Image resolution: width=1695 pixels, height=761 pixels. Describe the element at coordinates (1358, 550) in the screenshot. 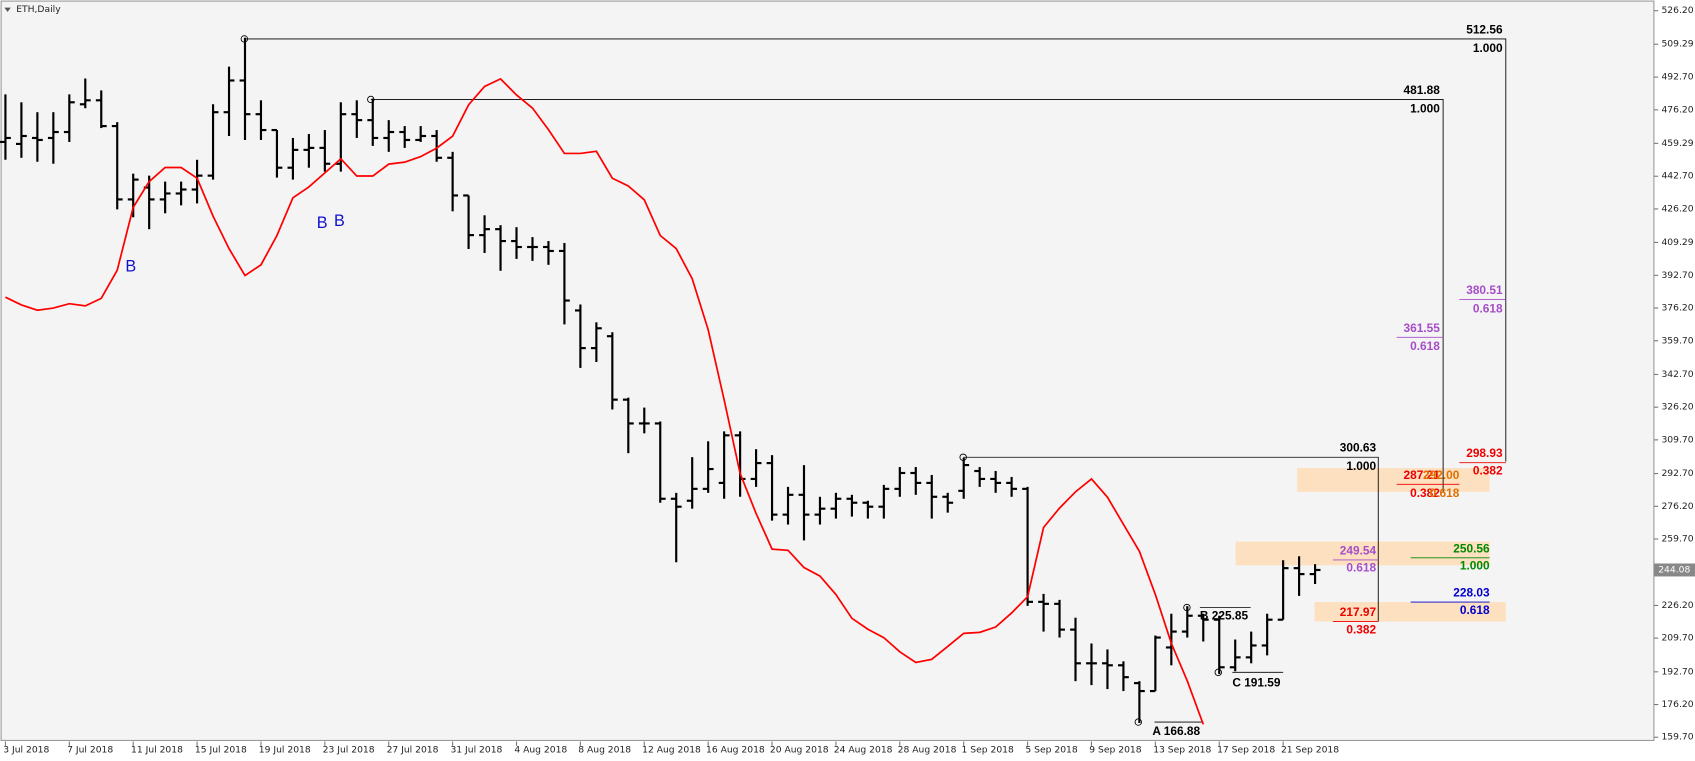

I see `annotation: 249.54` at that location.